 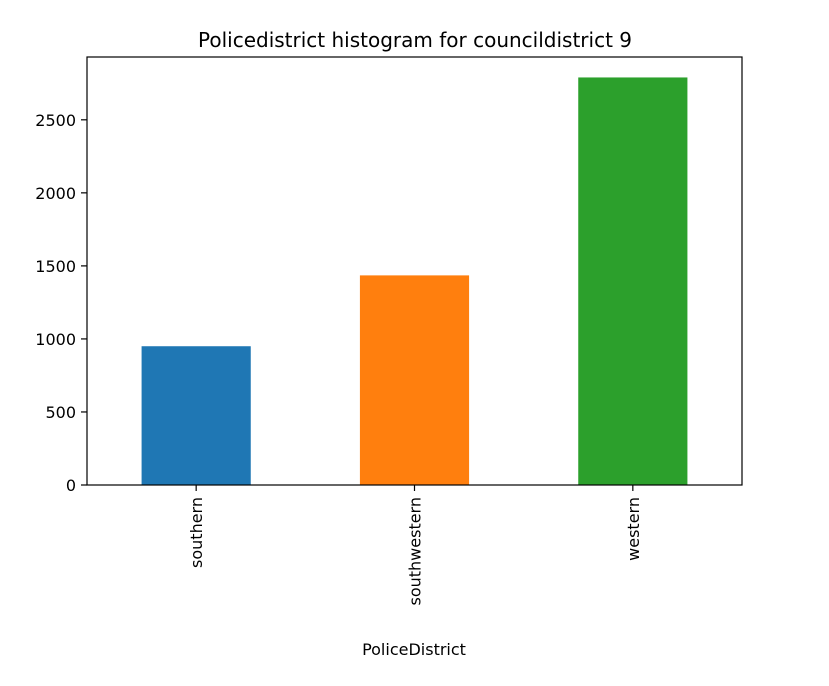 What do you see at coordinates (55, 120) in the screenshot?
I see `y-tick-label: 2500` at bounding box center [55, 120].